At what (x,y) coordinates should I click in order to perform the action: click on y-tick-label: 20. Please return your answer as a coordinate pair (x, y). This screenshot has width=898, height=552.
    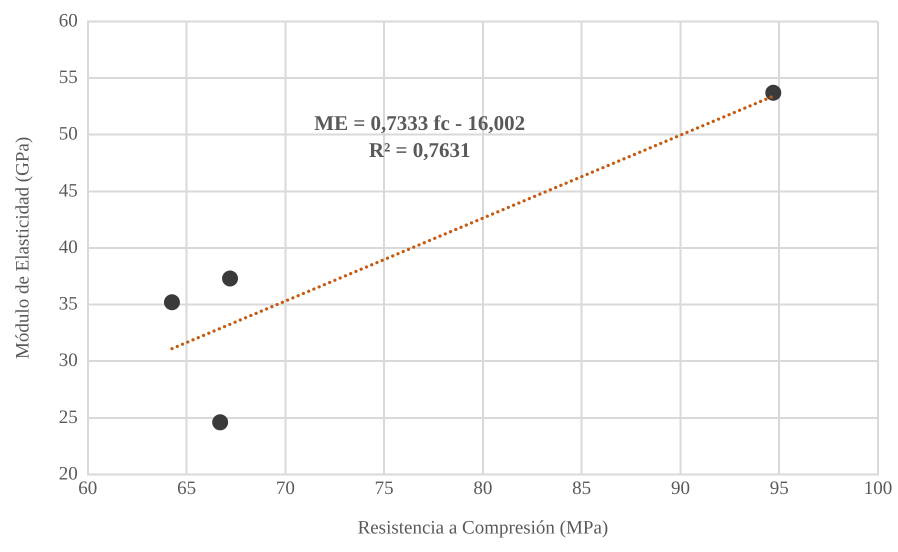
    Looking at the image, I should click on (68, 473).